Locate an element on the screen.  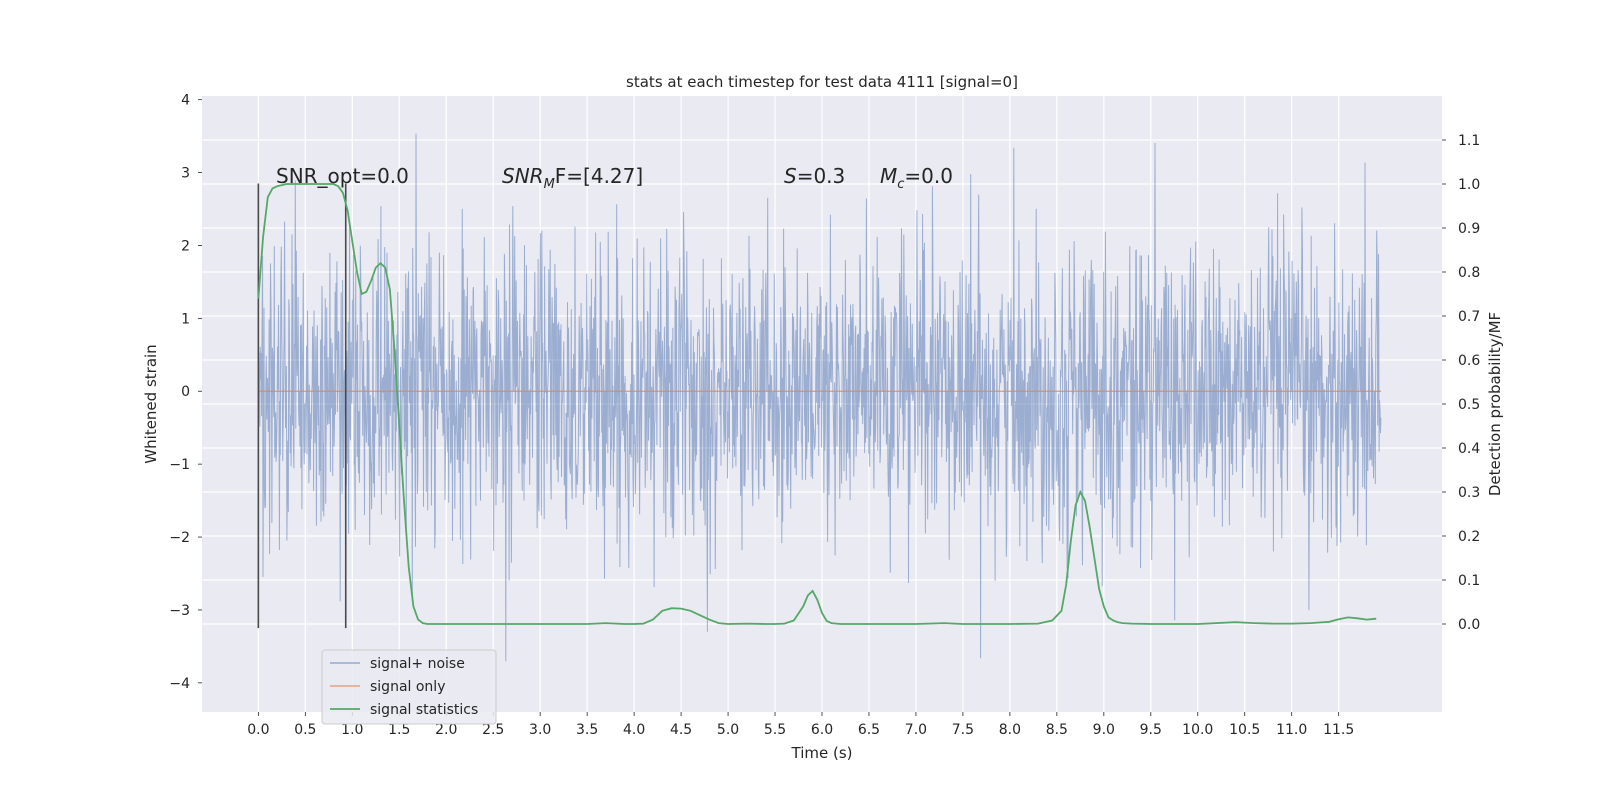
right-y-tick-label: 0.6 is located at coordinates (1469, 361).